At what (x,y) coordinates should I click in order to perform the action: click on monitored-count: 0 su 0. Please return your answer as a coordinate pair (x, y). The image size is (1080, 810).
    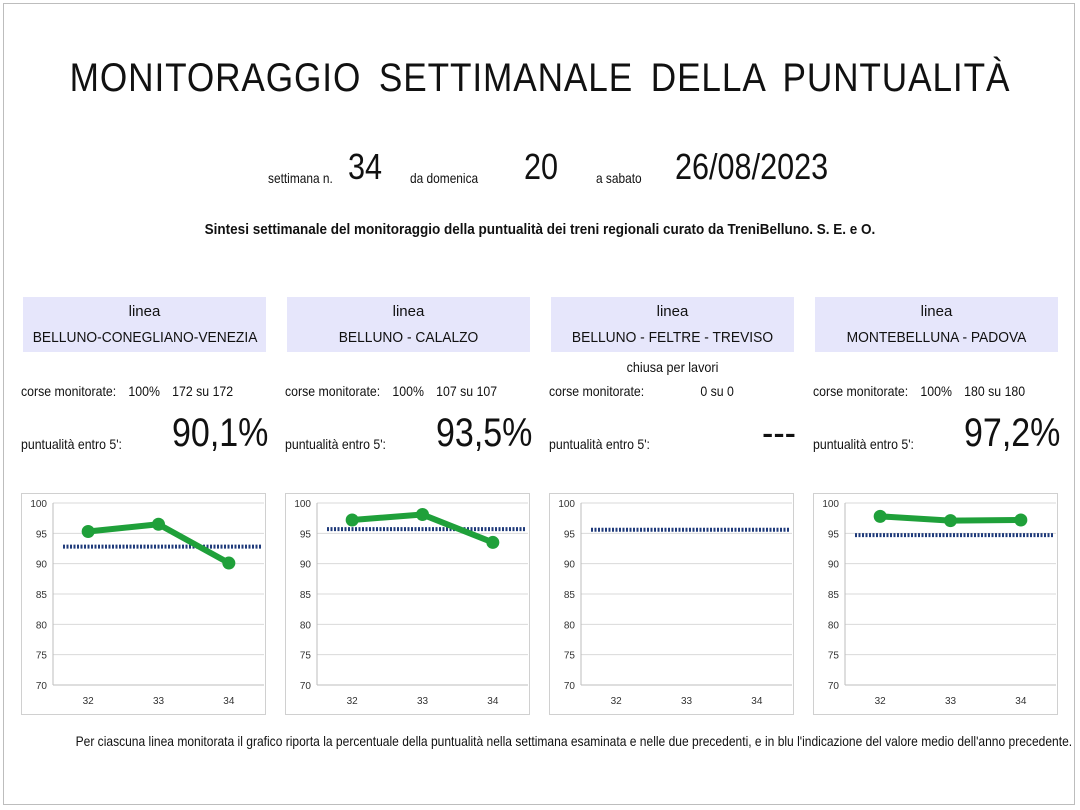
    Looking at the image, I should click on (717, 391).